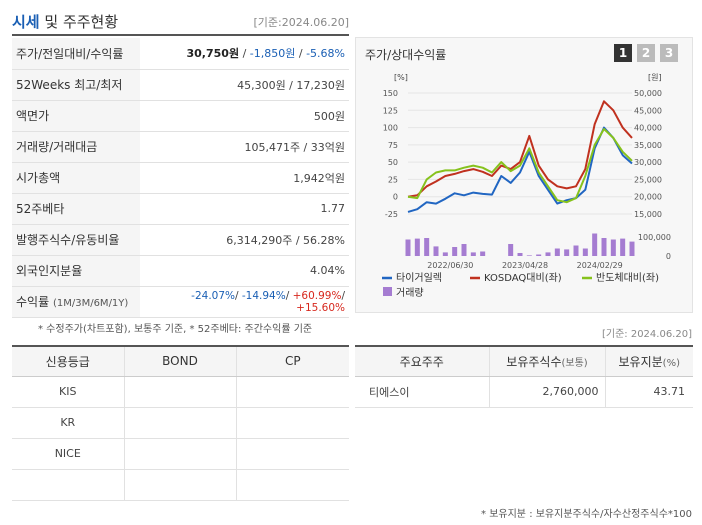 This screenshot has height=525, width=702. What do you see at coordinates (523, 278) in the screenshot?
I see `legend-label: KOSDAQ대비(좌)` at bounding box center [523, 278].